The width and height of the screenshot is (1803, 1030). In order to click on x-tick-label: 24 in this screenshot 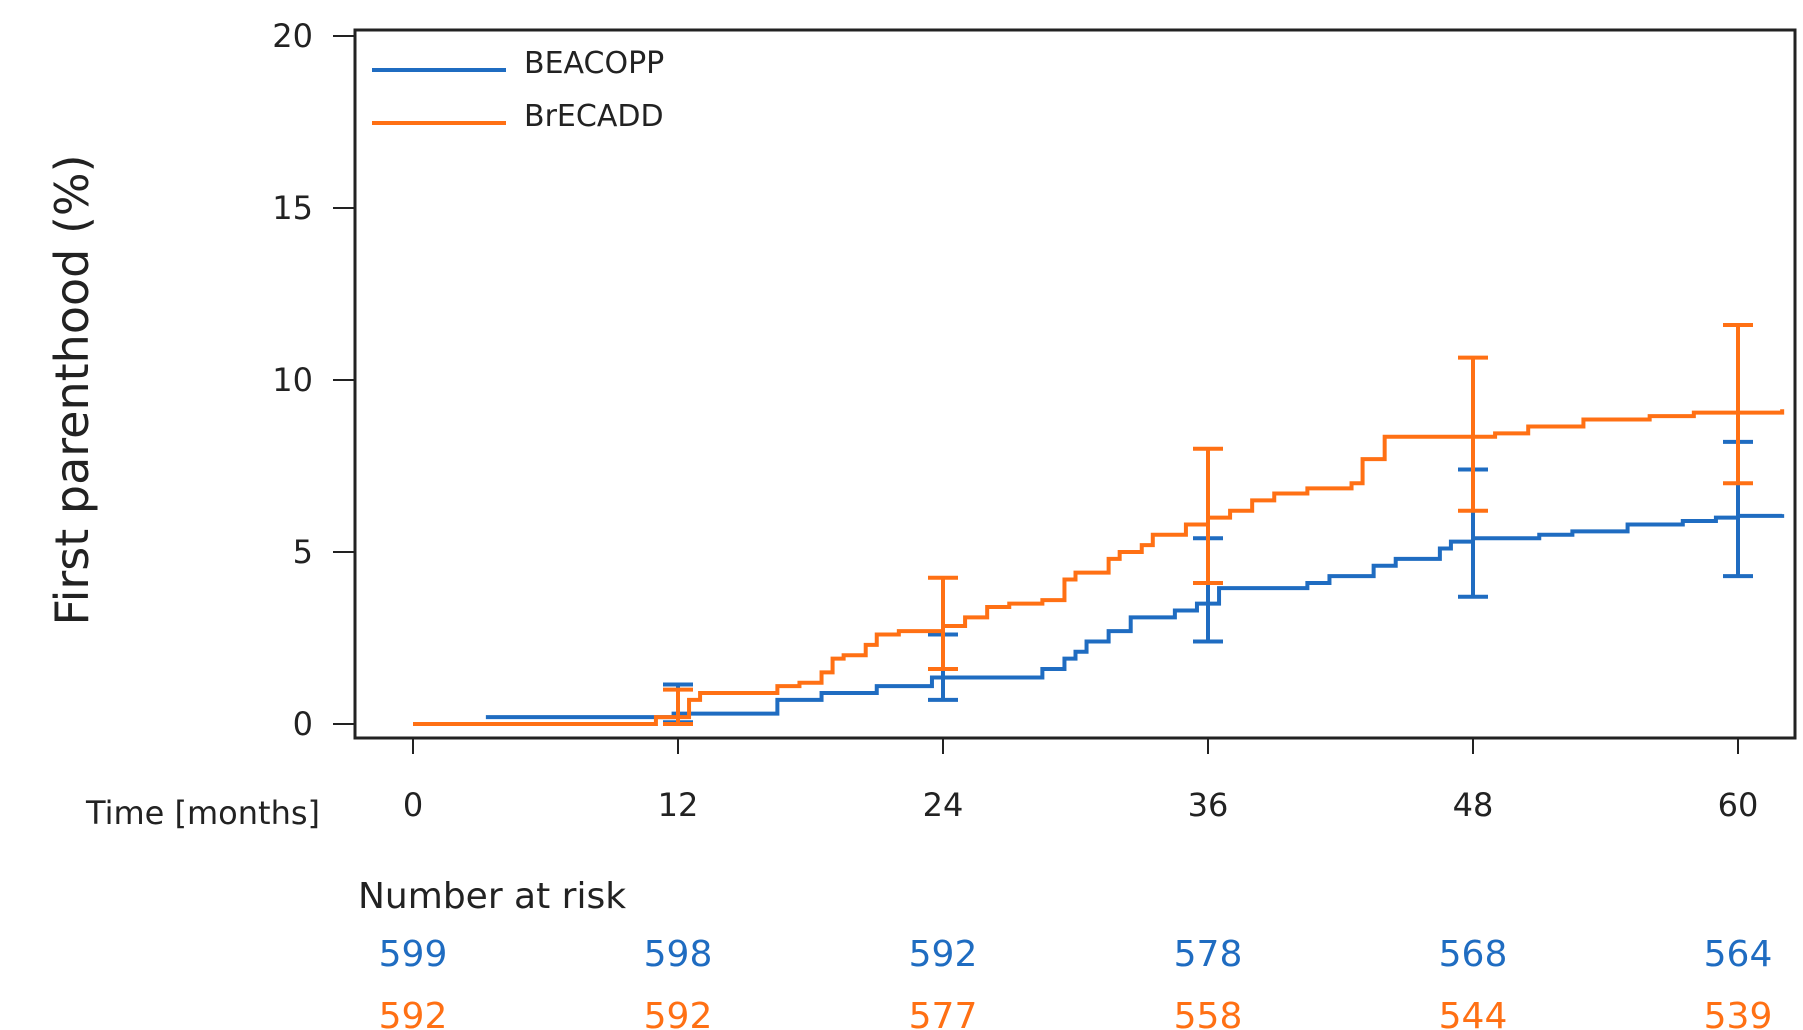, I will do `click(943, 805)`.